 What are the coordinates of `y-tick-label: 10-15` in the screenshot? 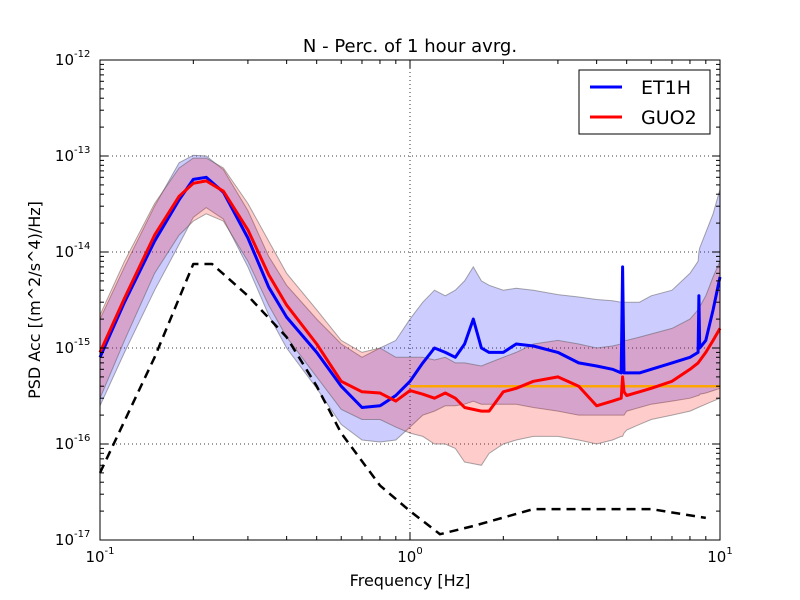 It's located at (72, 347).